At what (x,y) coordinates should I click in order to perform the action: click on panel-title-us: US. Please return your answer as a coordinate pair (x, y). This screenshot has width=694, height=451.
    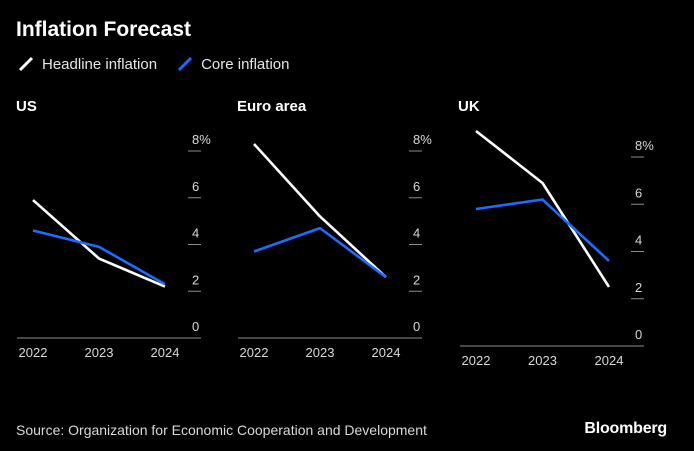
    Looking at the image, I should click on (26, 106).